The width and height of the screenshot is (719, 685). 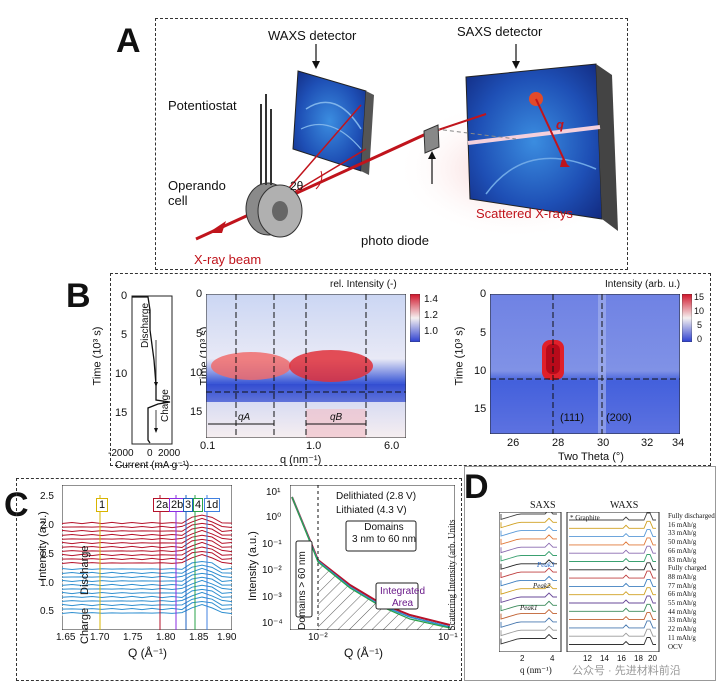 What do you see at coordinates (274, 166) in the screenshot?
I see `operando-cell` at bounding box center [274, 166].